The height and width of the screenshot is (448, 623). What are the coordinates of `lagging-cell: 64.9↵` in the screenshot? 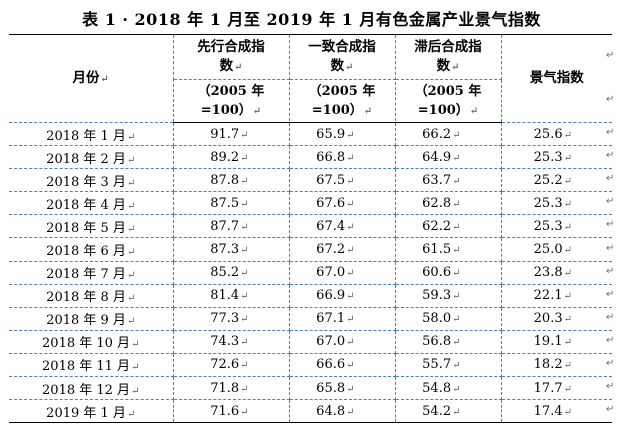 It's located at (448, 157).